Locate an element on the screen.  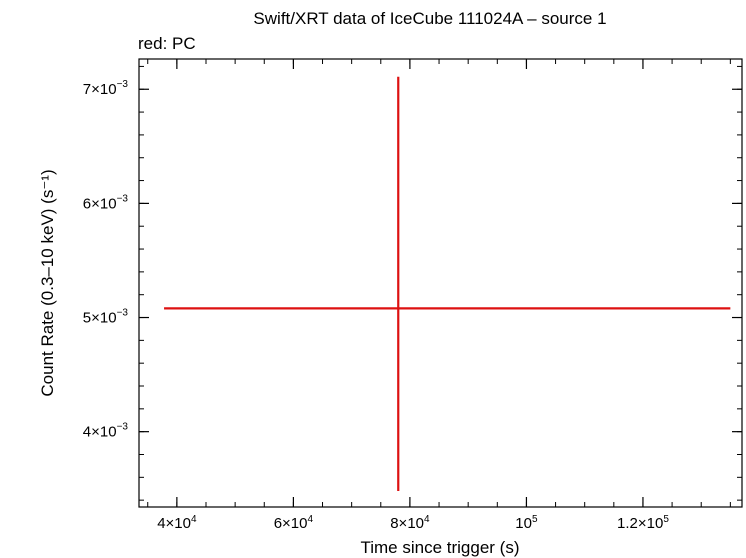
y-axis-label: Count Rate (0.3–10 keV) (s⁻¹) is located at coordinates (47, 282).